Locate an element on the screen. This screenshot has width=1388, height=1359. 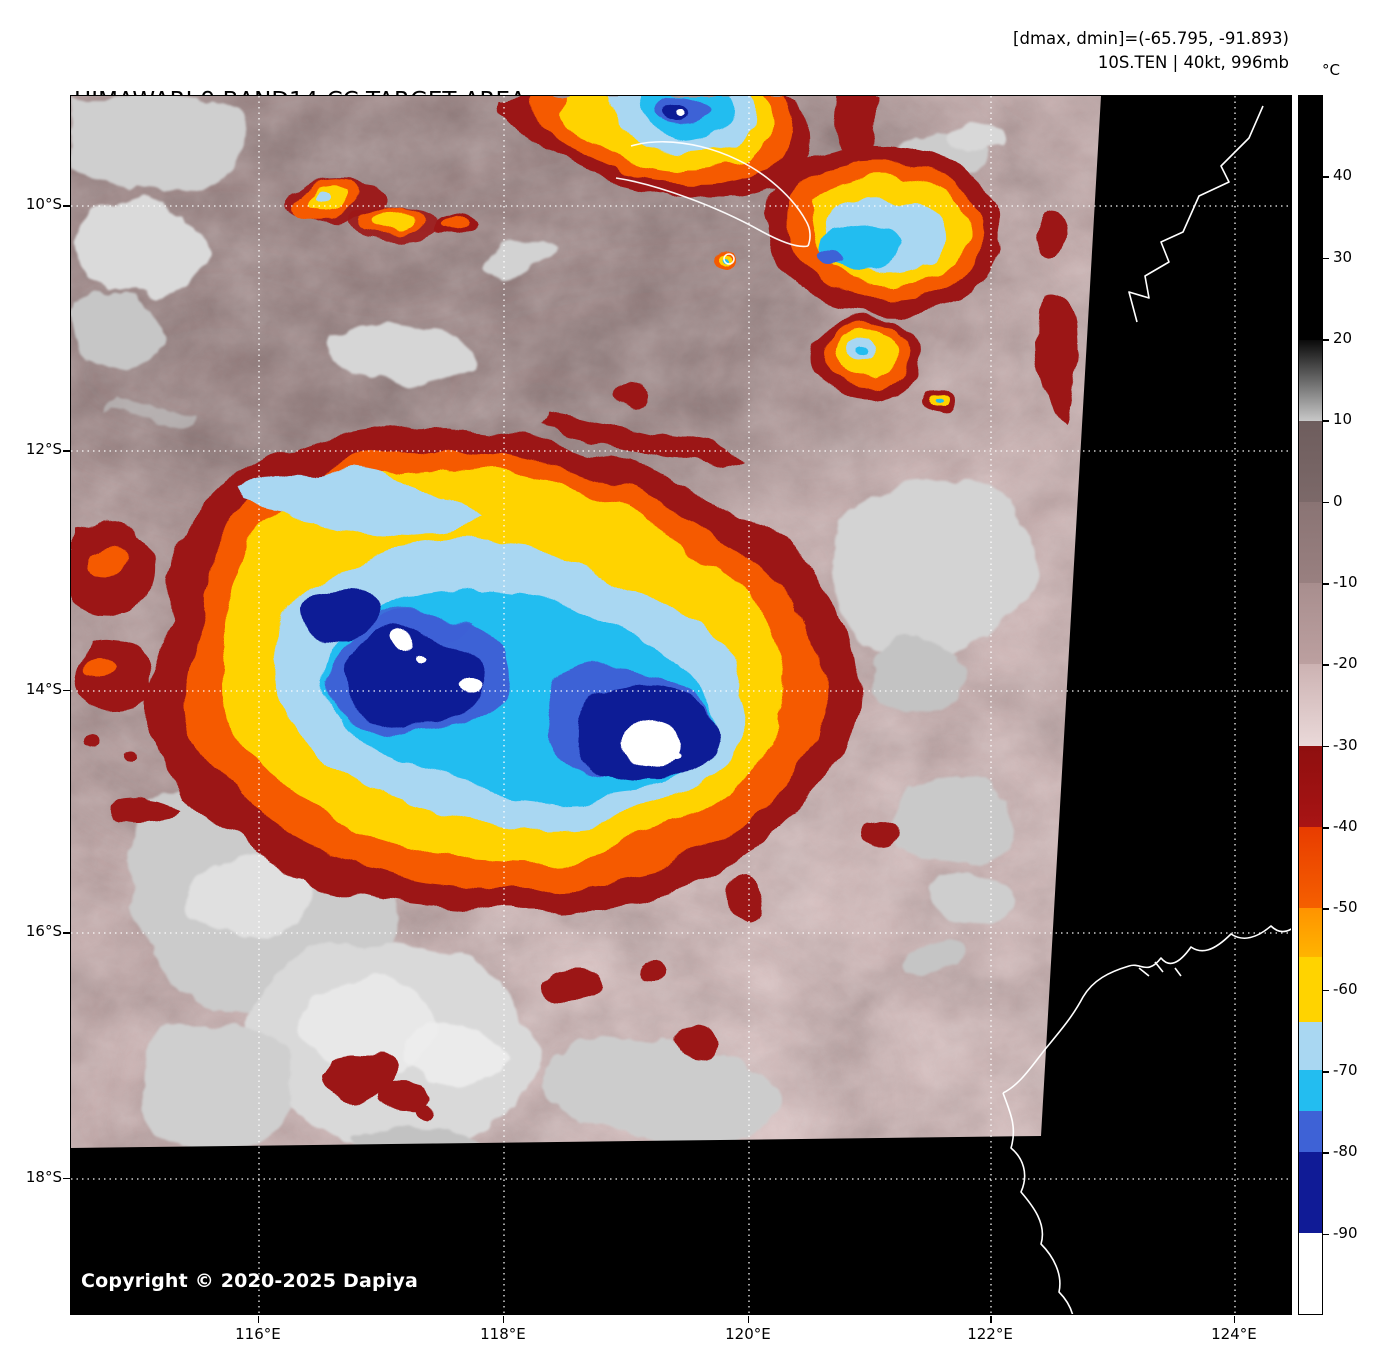
colorbar-tick-label: 40 is located at coordinates (1343, 175).